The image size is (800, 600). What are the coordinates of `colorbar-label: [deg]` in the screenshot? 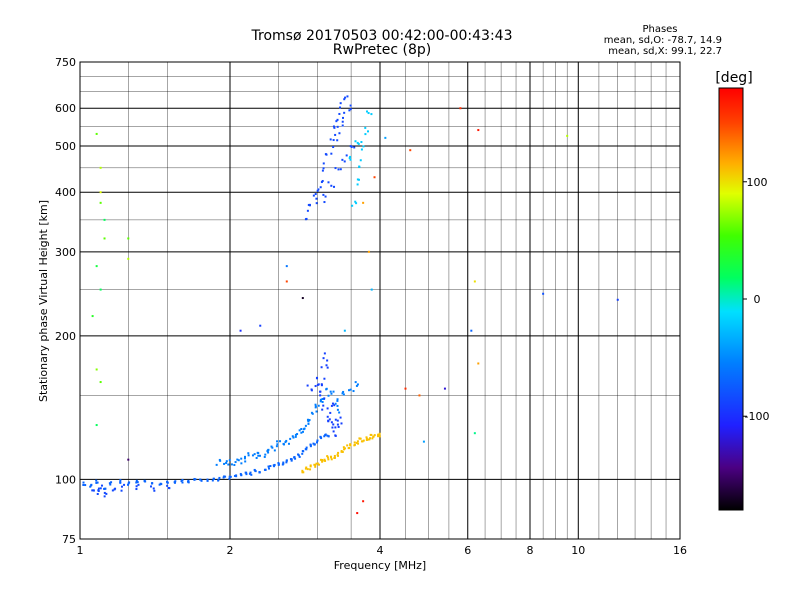 It's located at (733, 78).